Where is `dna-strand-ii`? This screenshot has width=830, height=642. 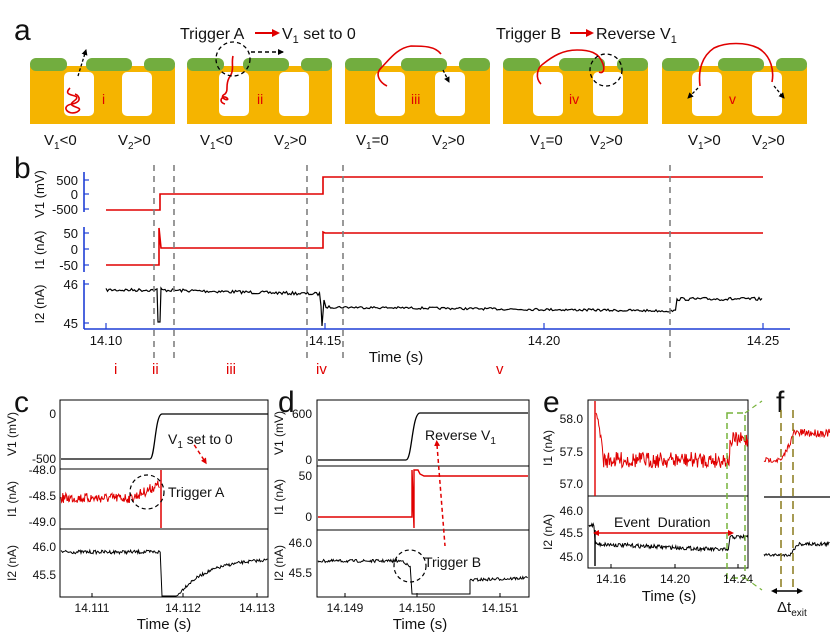 dna-strand-ii is located at coordinates (227, 80).